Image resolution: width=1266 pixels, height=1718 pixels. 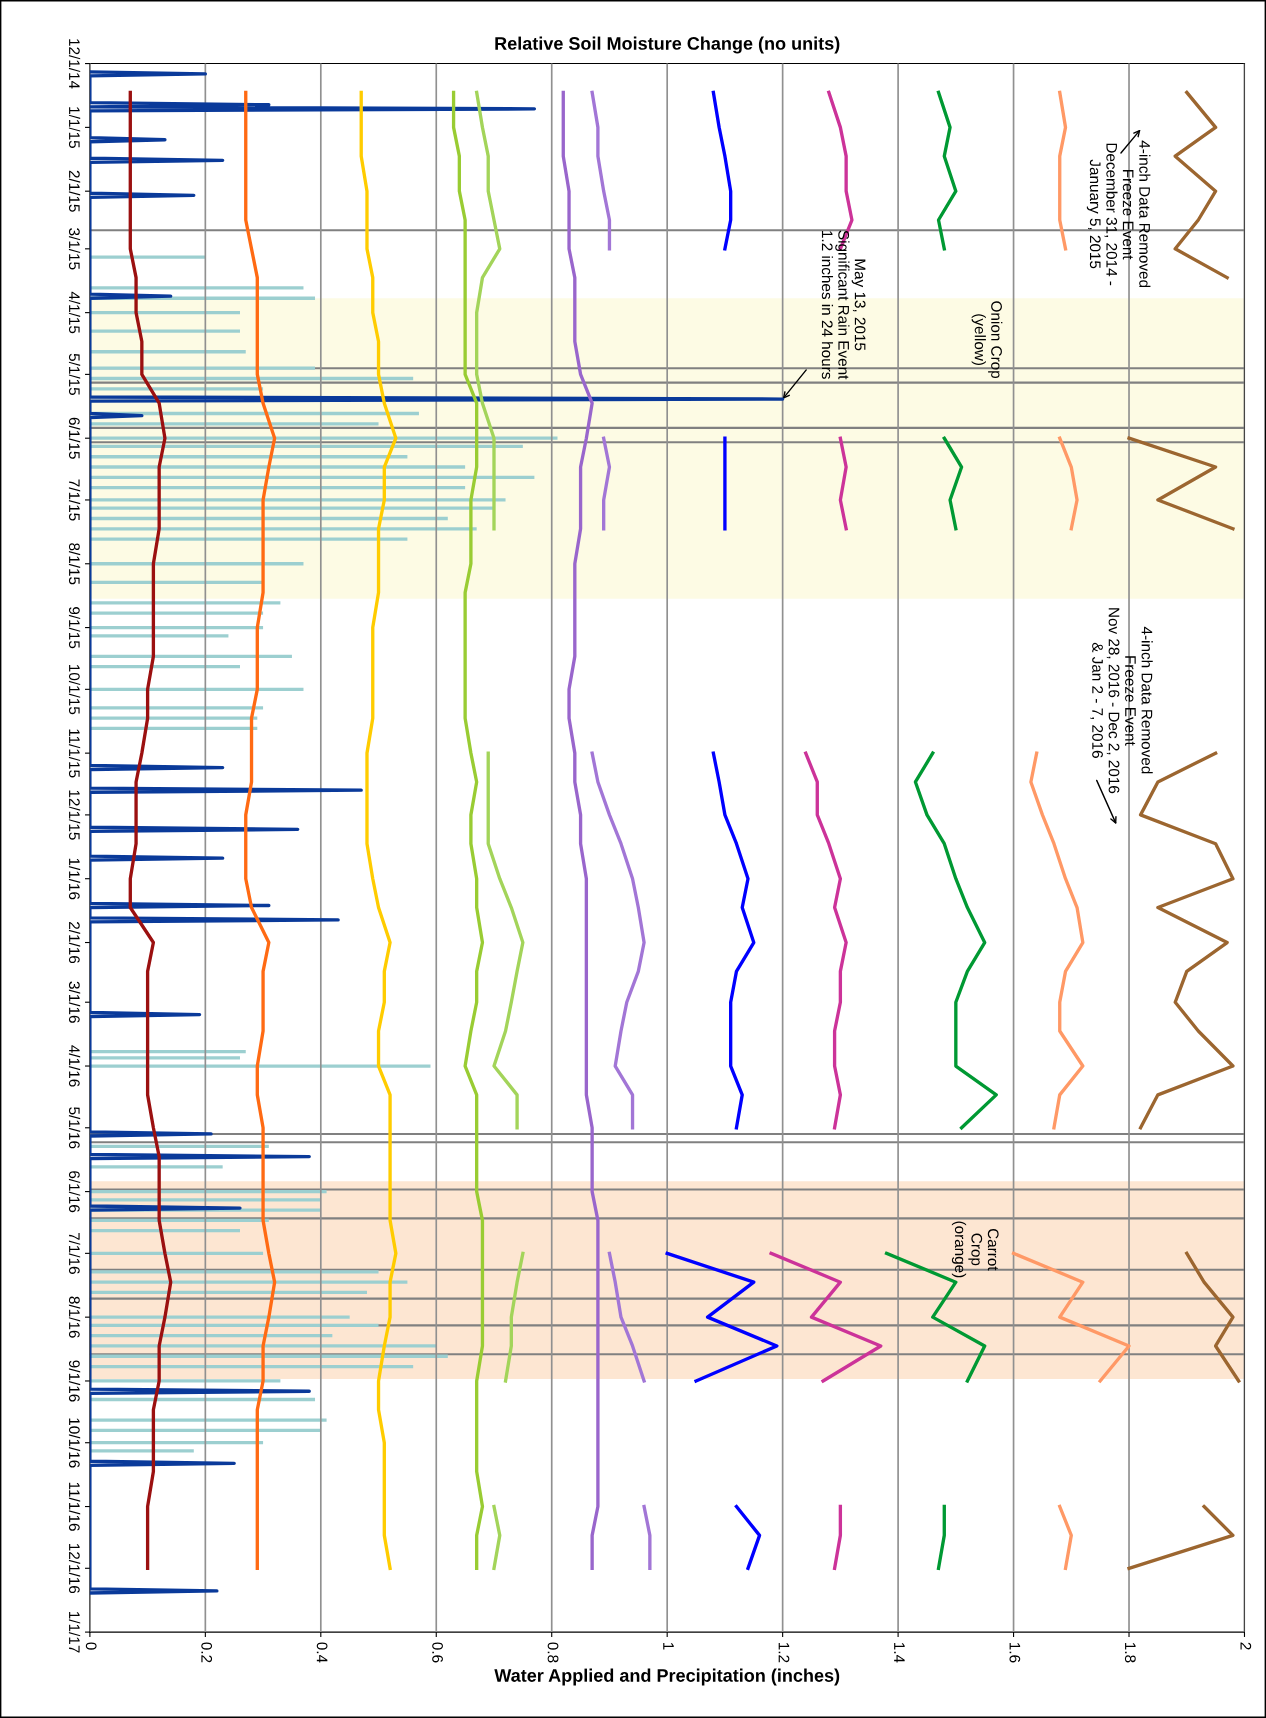 What do you see at coordinates (74, 312) in the screenshot?
I see `y-tick-label: 4/1/15` at bounding box center [74, 312].